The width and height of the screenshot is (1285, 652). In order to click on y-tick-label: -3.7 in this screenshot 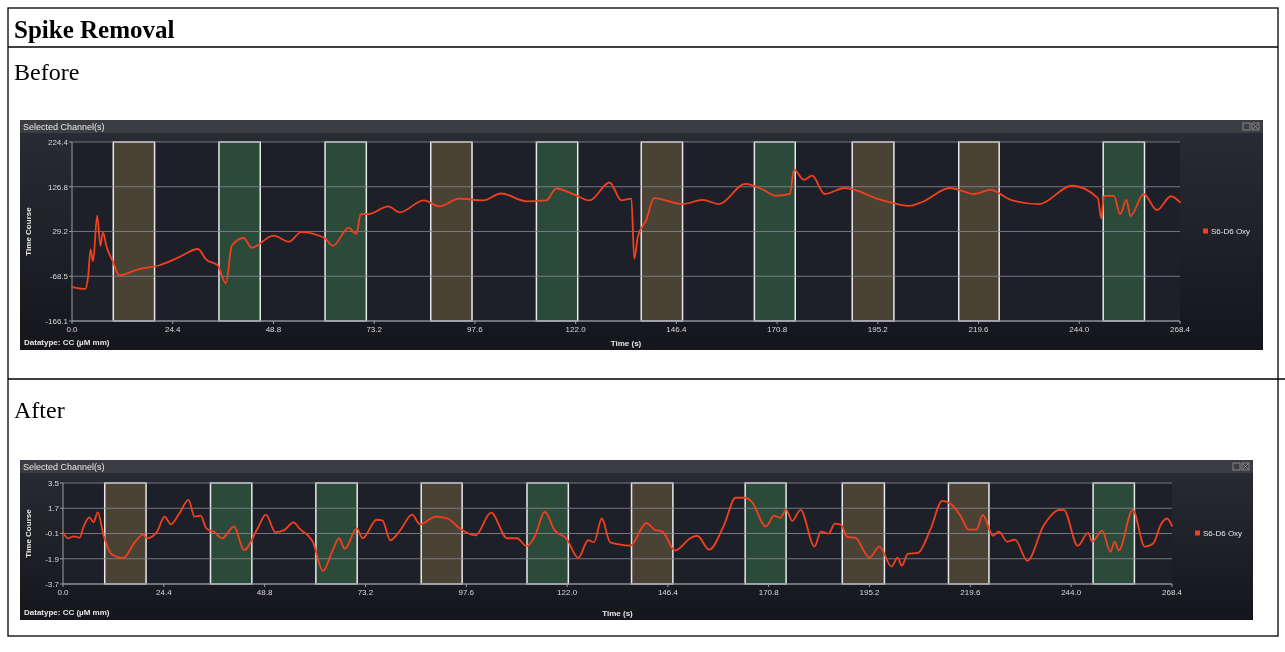, I will do `click(52, 584)`.